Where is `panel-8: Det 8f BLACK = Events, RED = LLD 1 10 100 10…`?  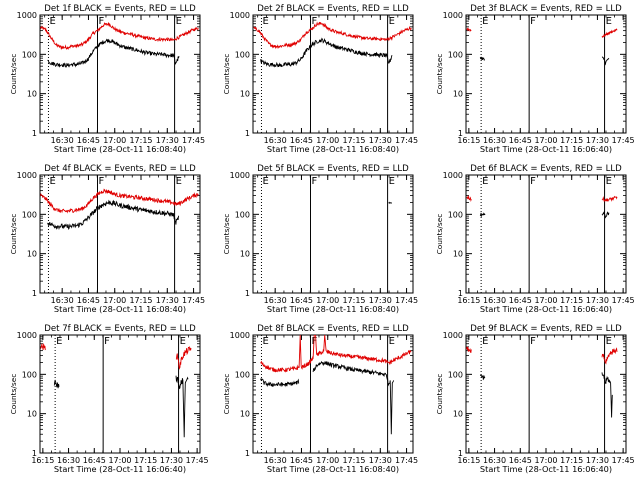
panel-8: Det 8f BLACK = Events, RED = LLD 1 10 100 10… is located at coordinates (320, 399).